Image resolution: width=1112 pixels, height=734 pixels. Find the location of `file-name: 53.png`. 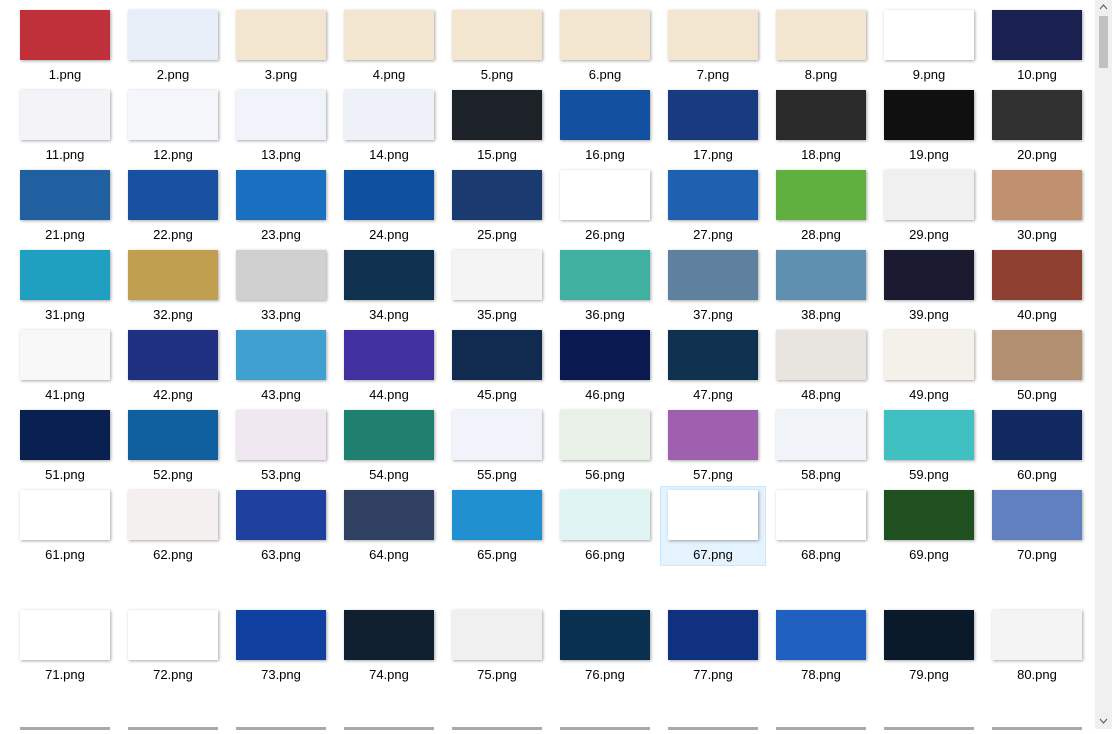

file-name: 53.png is located at coordinates (281, 474).